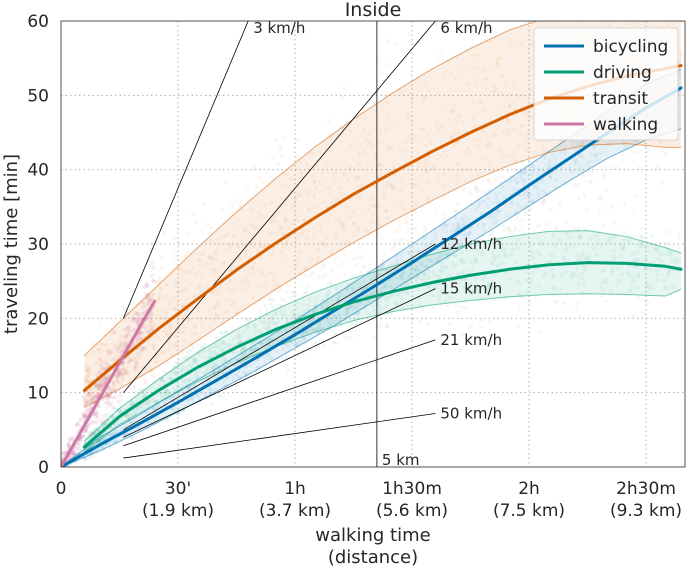  What do you see at coordinates (43, 468) in the screenshot?
I see `y-tick-label: 0` at bounding box center [43, 468].